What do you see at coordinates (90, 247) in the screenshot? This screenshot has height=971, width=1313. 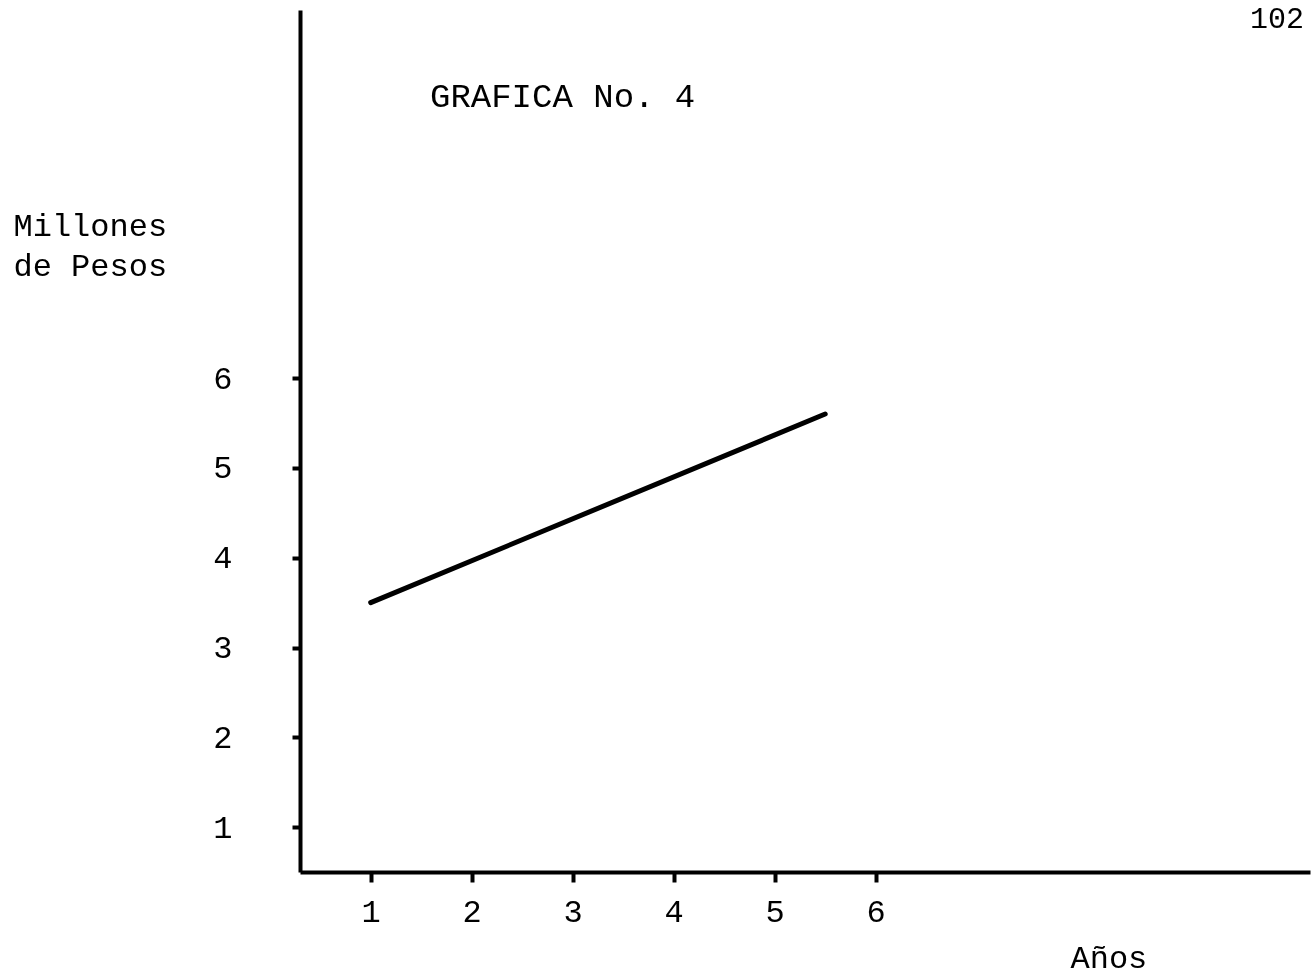 I see `y-axis-title: Millones de Pesos` at bounding box center [90, 247].